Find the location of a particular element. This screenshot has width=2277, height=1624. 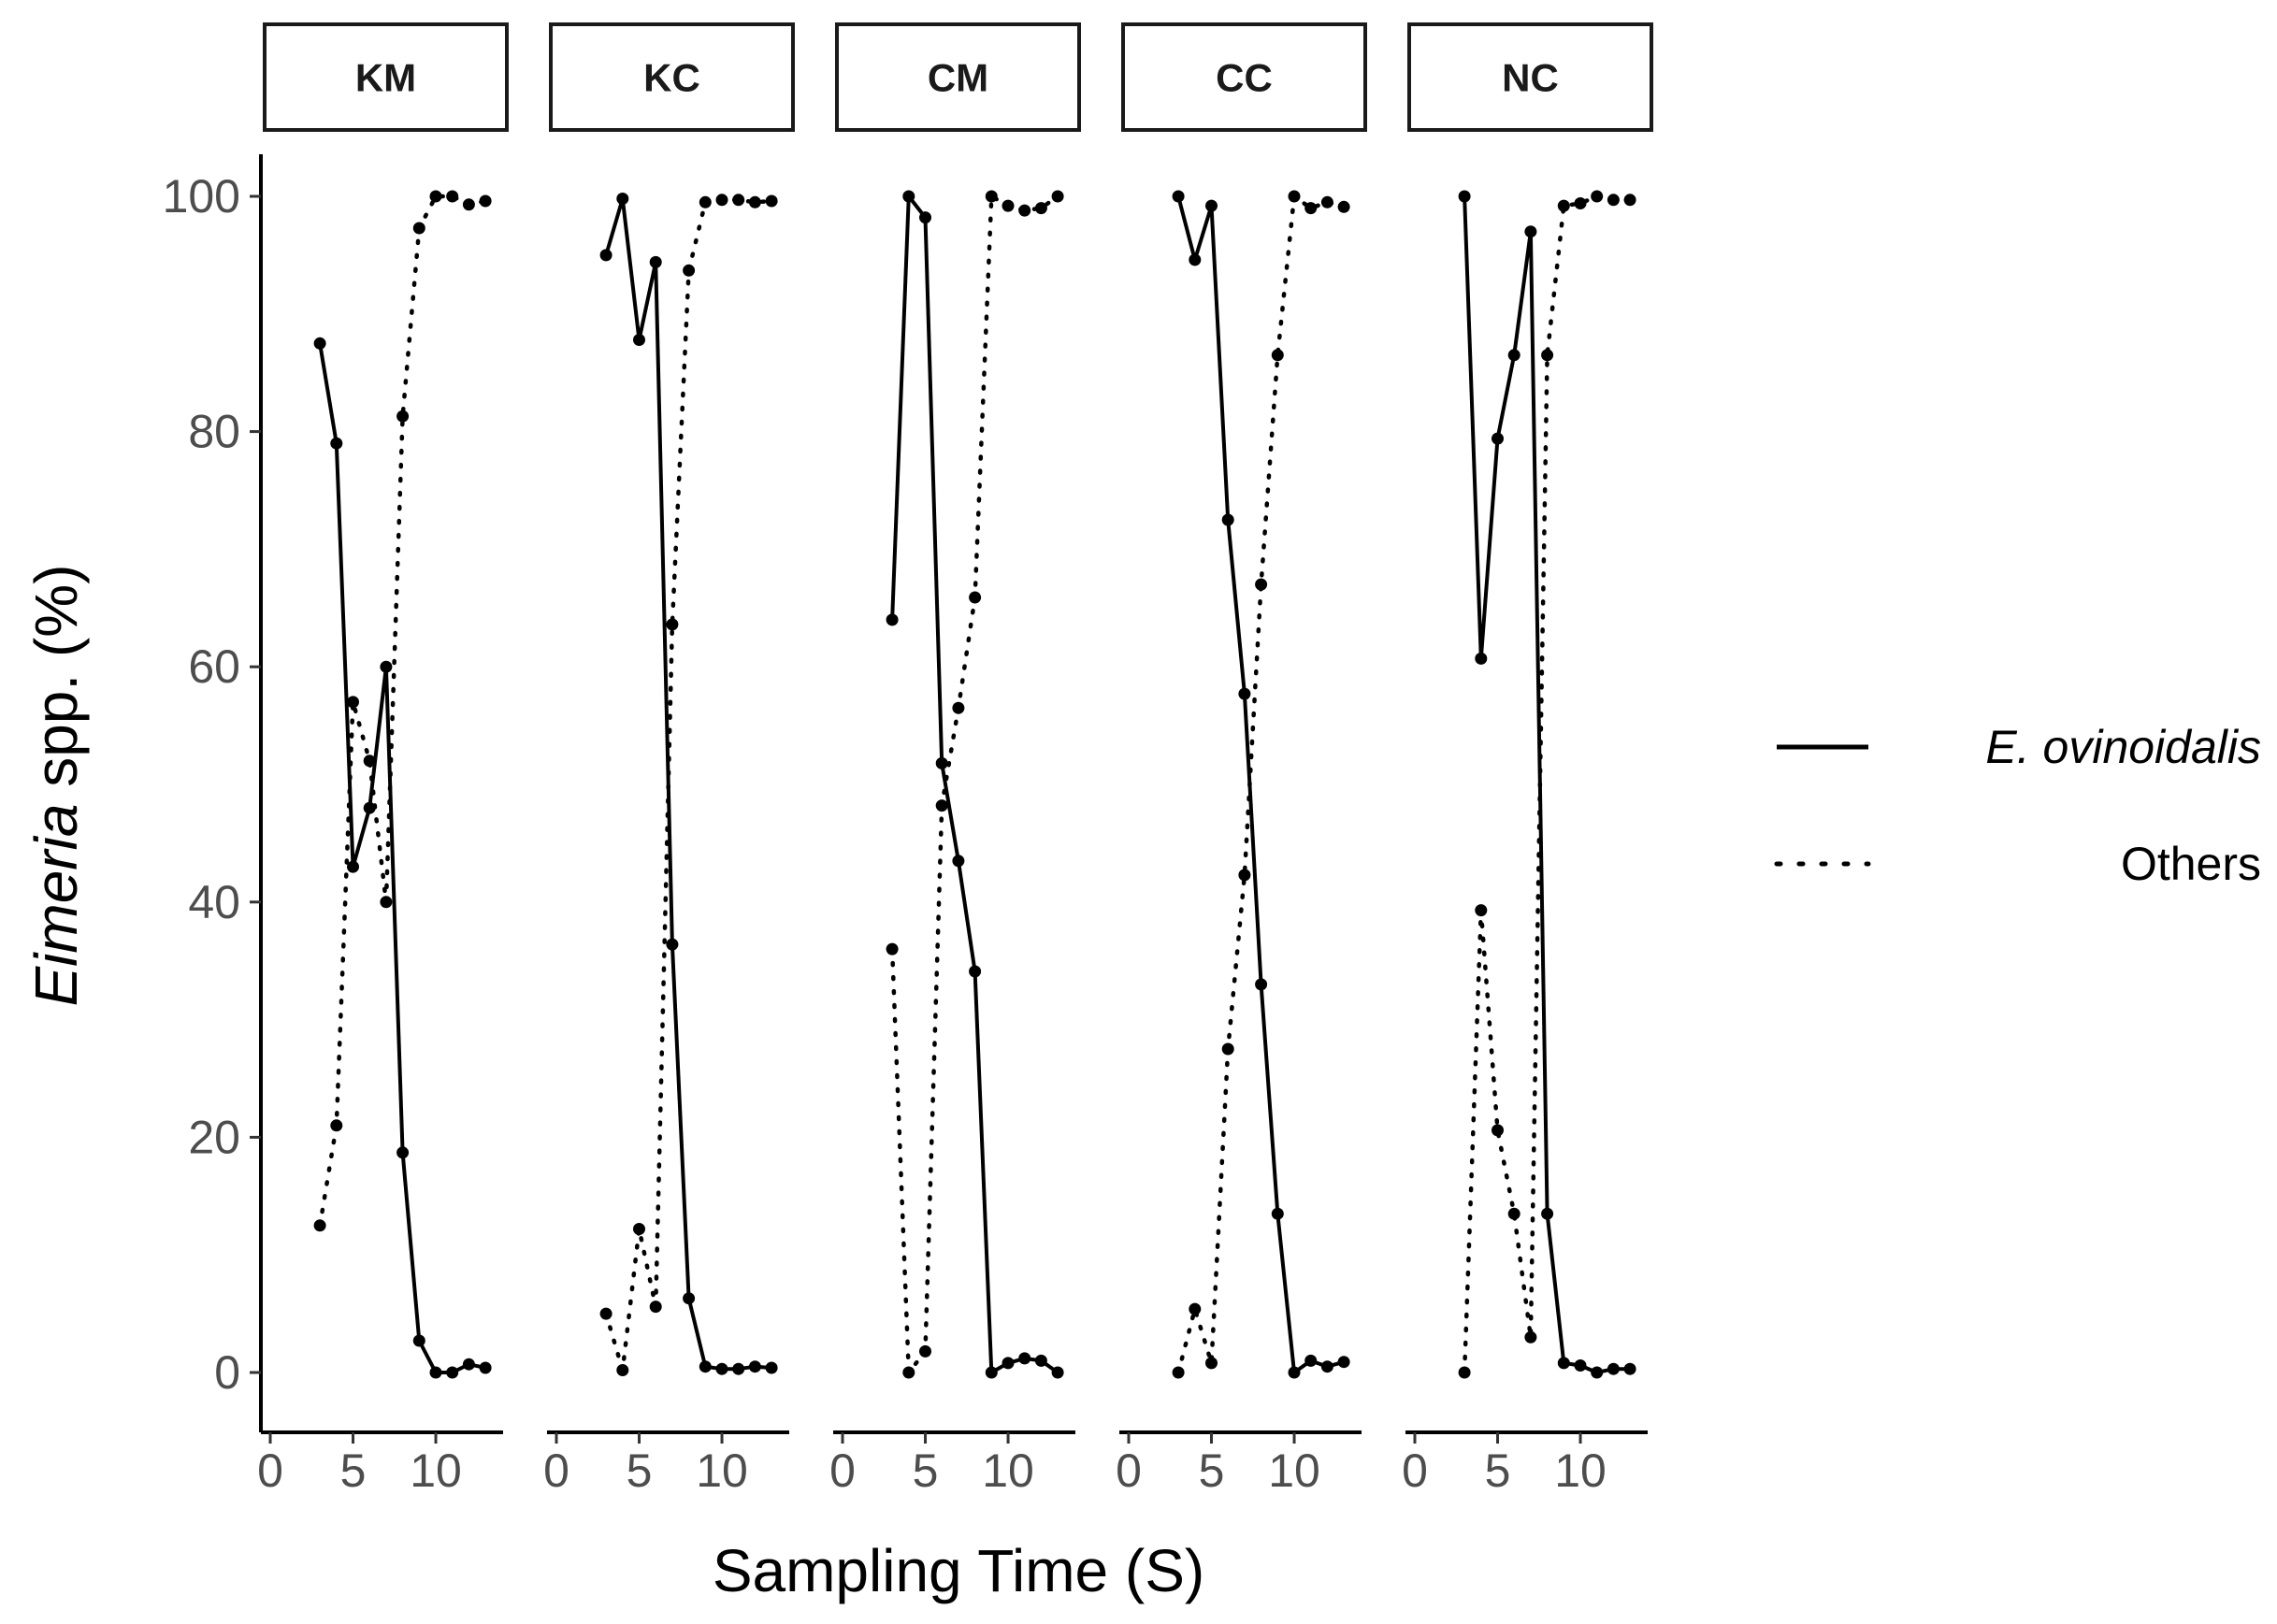

strip-label: CM is located at coordinates (958, 78).